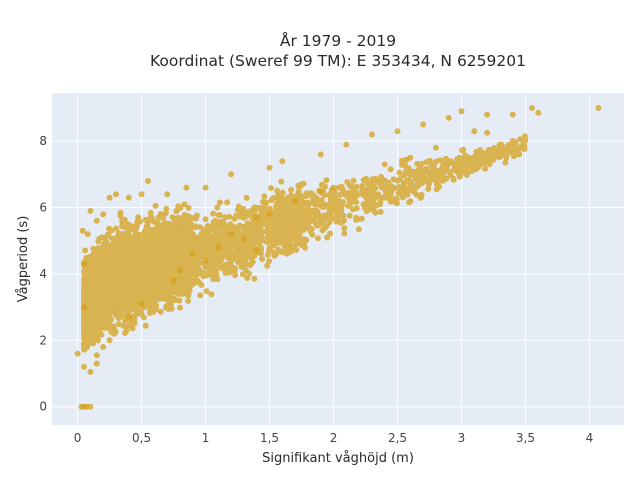 This screenshot has height=480, width=640. I want to click on x-axis-title: Signifikant våghöjd (m), so click(338, 458).